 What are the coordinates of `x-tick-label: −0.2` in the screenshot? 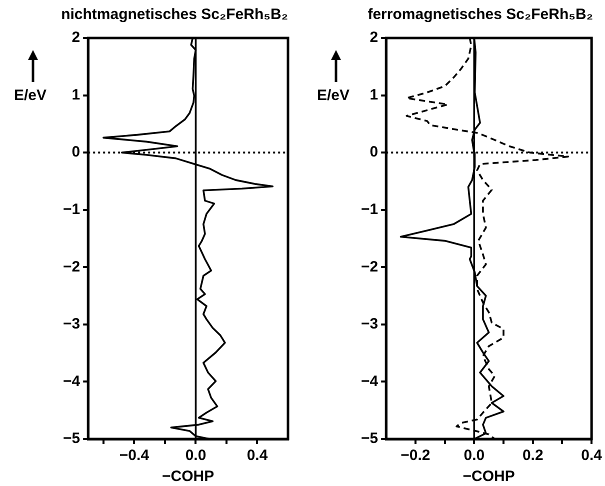 It's located at (415, 455).